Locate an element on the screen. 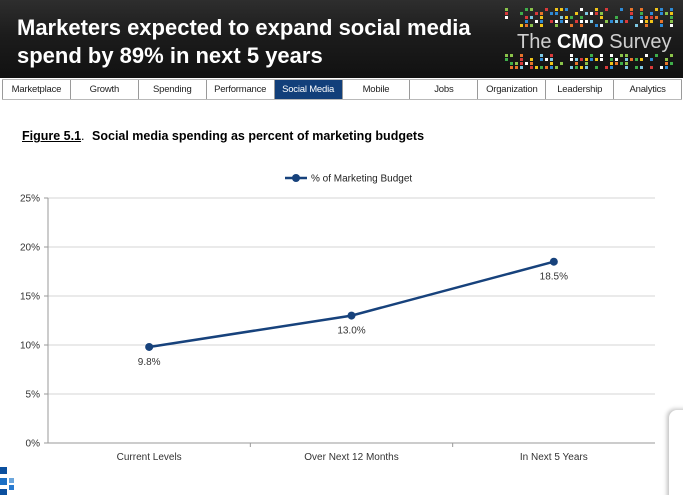  data-label: 9.8% is located at coordinates (149, 362).